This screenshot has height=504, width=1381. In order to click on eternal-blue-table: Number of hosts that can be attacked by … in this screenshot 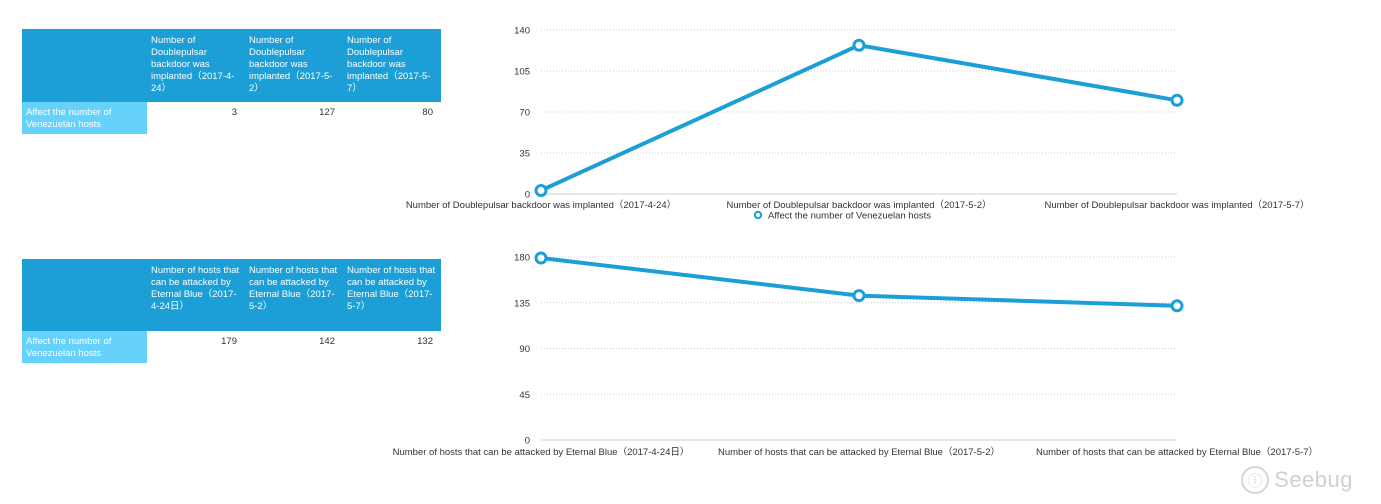, I will do `click(231, 311)`.